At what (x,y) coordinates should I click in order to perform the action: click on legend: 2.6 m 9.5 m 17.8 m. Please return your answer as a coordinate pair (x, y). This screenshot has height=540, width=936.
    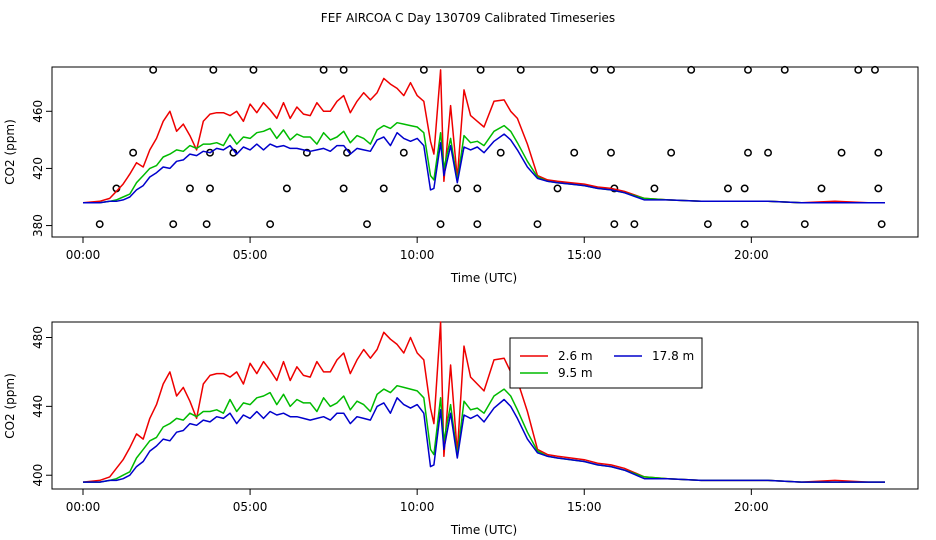
    Looking at the image, I should click on (606, 363).